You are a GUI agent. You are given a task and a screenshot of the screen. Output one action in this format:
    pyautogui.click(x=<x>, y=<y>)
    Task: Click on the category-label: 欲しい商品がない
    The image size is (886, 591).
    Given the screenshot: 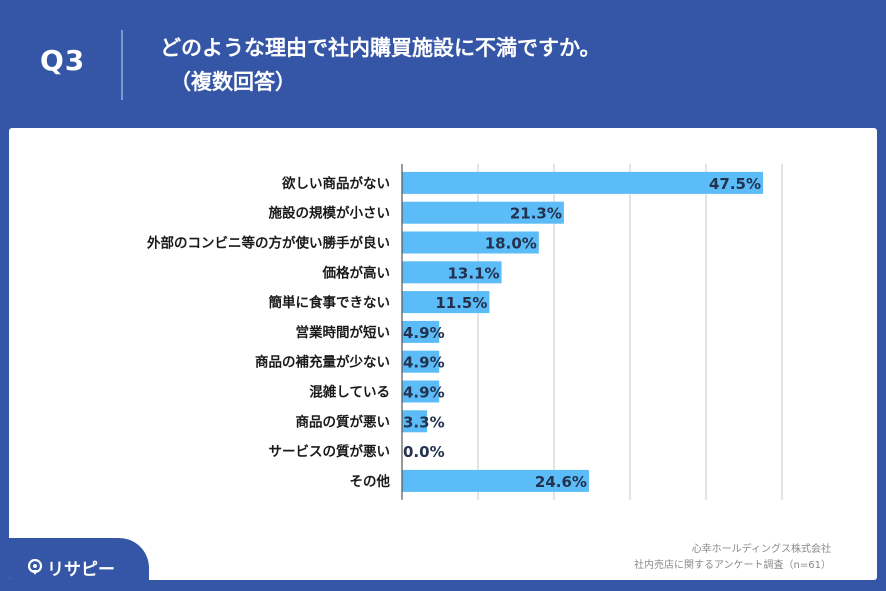 What is the action you would take?
    pyautogui.click(x=335, y=183)
    